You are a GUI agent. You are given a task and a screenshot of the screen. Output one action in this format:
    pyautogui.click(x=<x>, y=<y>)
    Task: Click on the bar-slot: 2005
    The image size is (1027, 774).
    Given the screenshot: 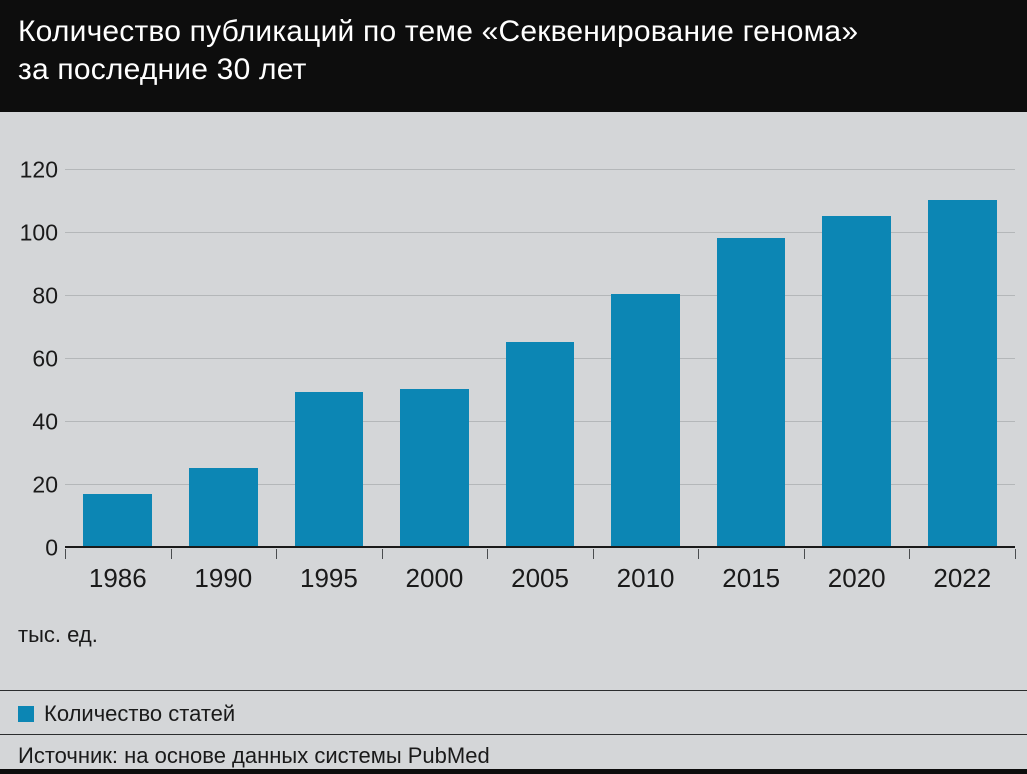 What is the action you would take?
    pyautogui.click(x=540, y=381)
    